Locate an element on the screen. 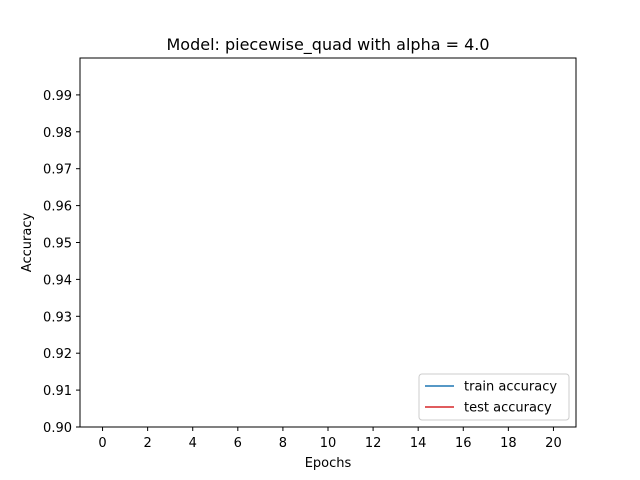 This screenshot has height=480, width=640. x-axis-label: Epochs is located at coordinates (328, 463).